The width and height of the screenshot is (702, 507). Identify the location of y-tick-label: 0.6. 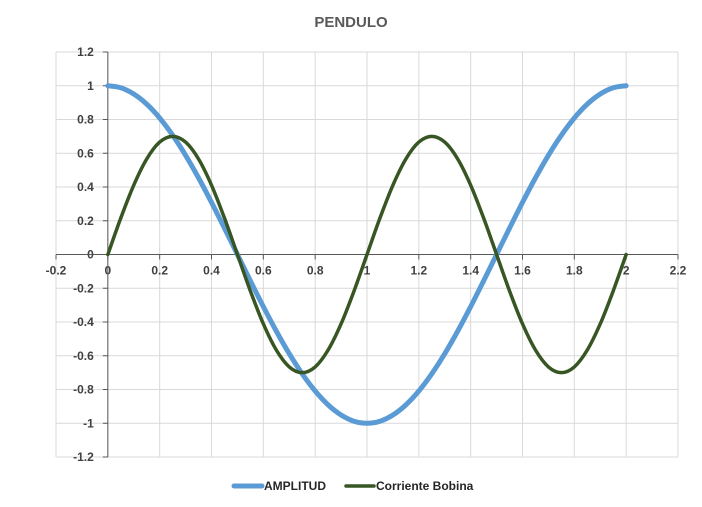
(85, 153).